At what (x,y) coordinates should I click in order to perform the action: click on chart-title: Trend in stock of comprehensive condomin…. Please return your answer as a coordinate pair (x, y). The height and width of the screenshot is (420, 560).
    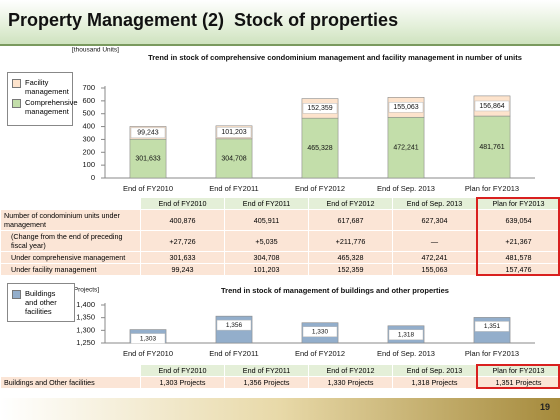
    Looking at the image, I should click on (335, 57).